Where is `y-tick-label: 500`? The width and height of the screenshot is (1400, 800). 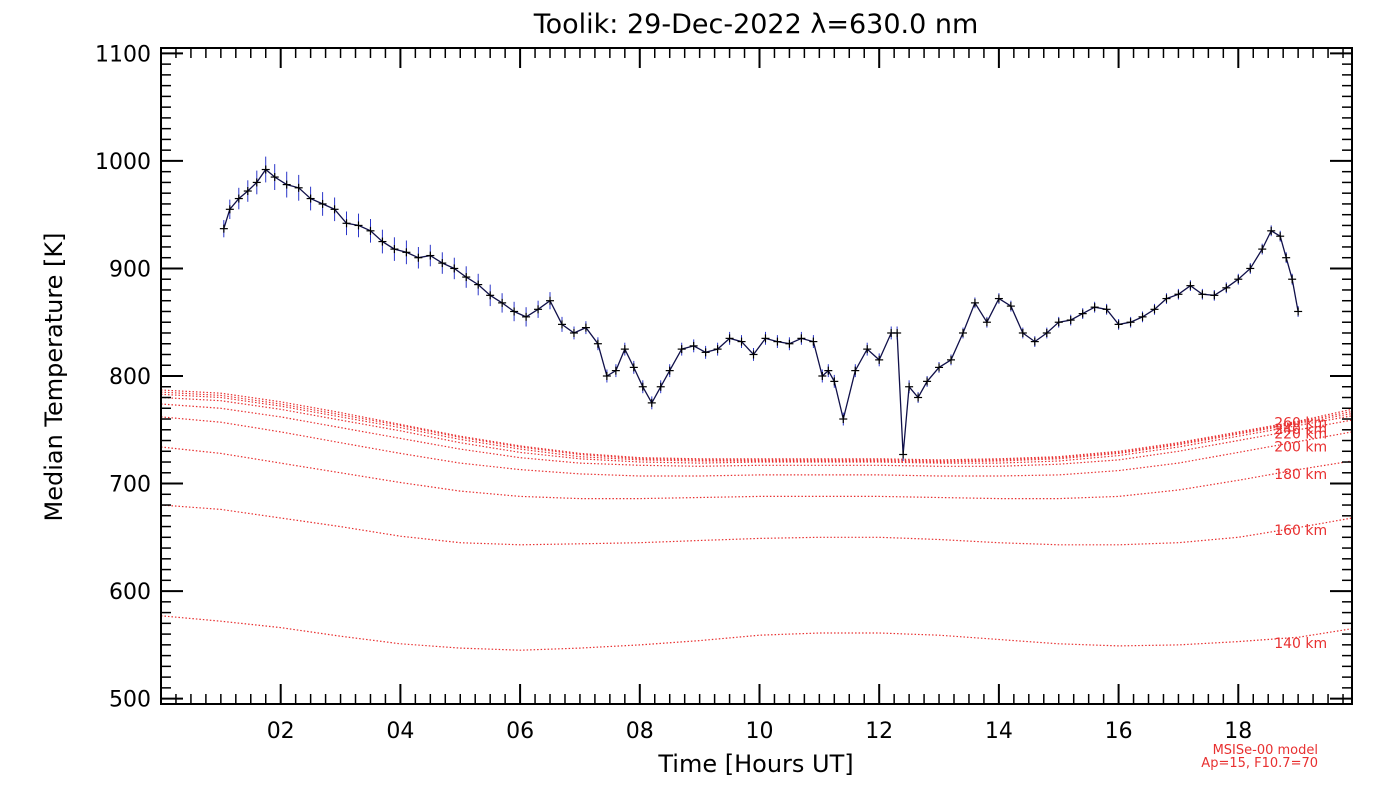 y-tick-label: 500 is located at coordinates (130, 700).